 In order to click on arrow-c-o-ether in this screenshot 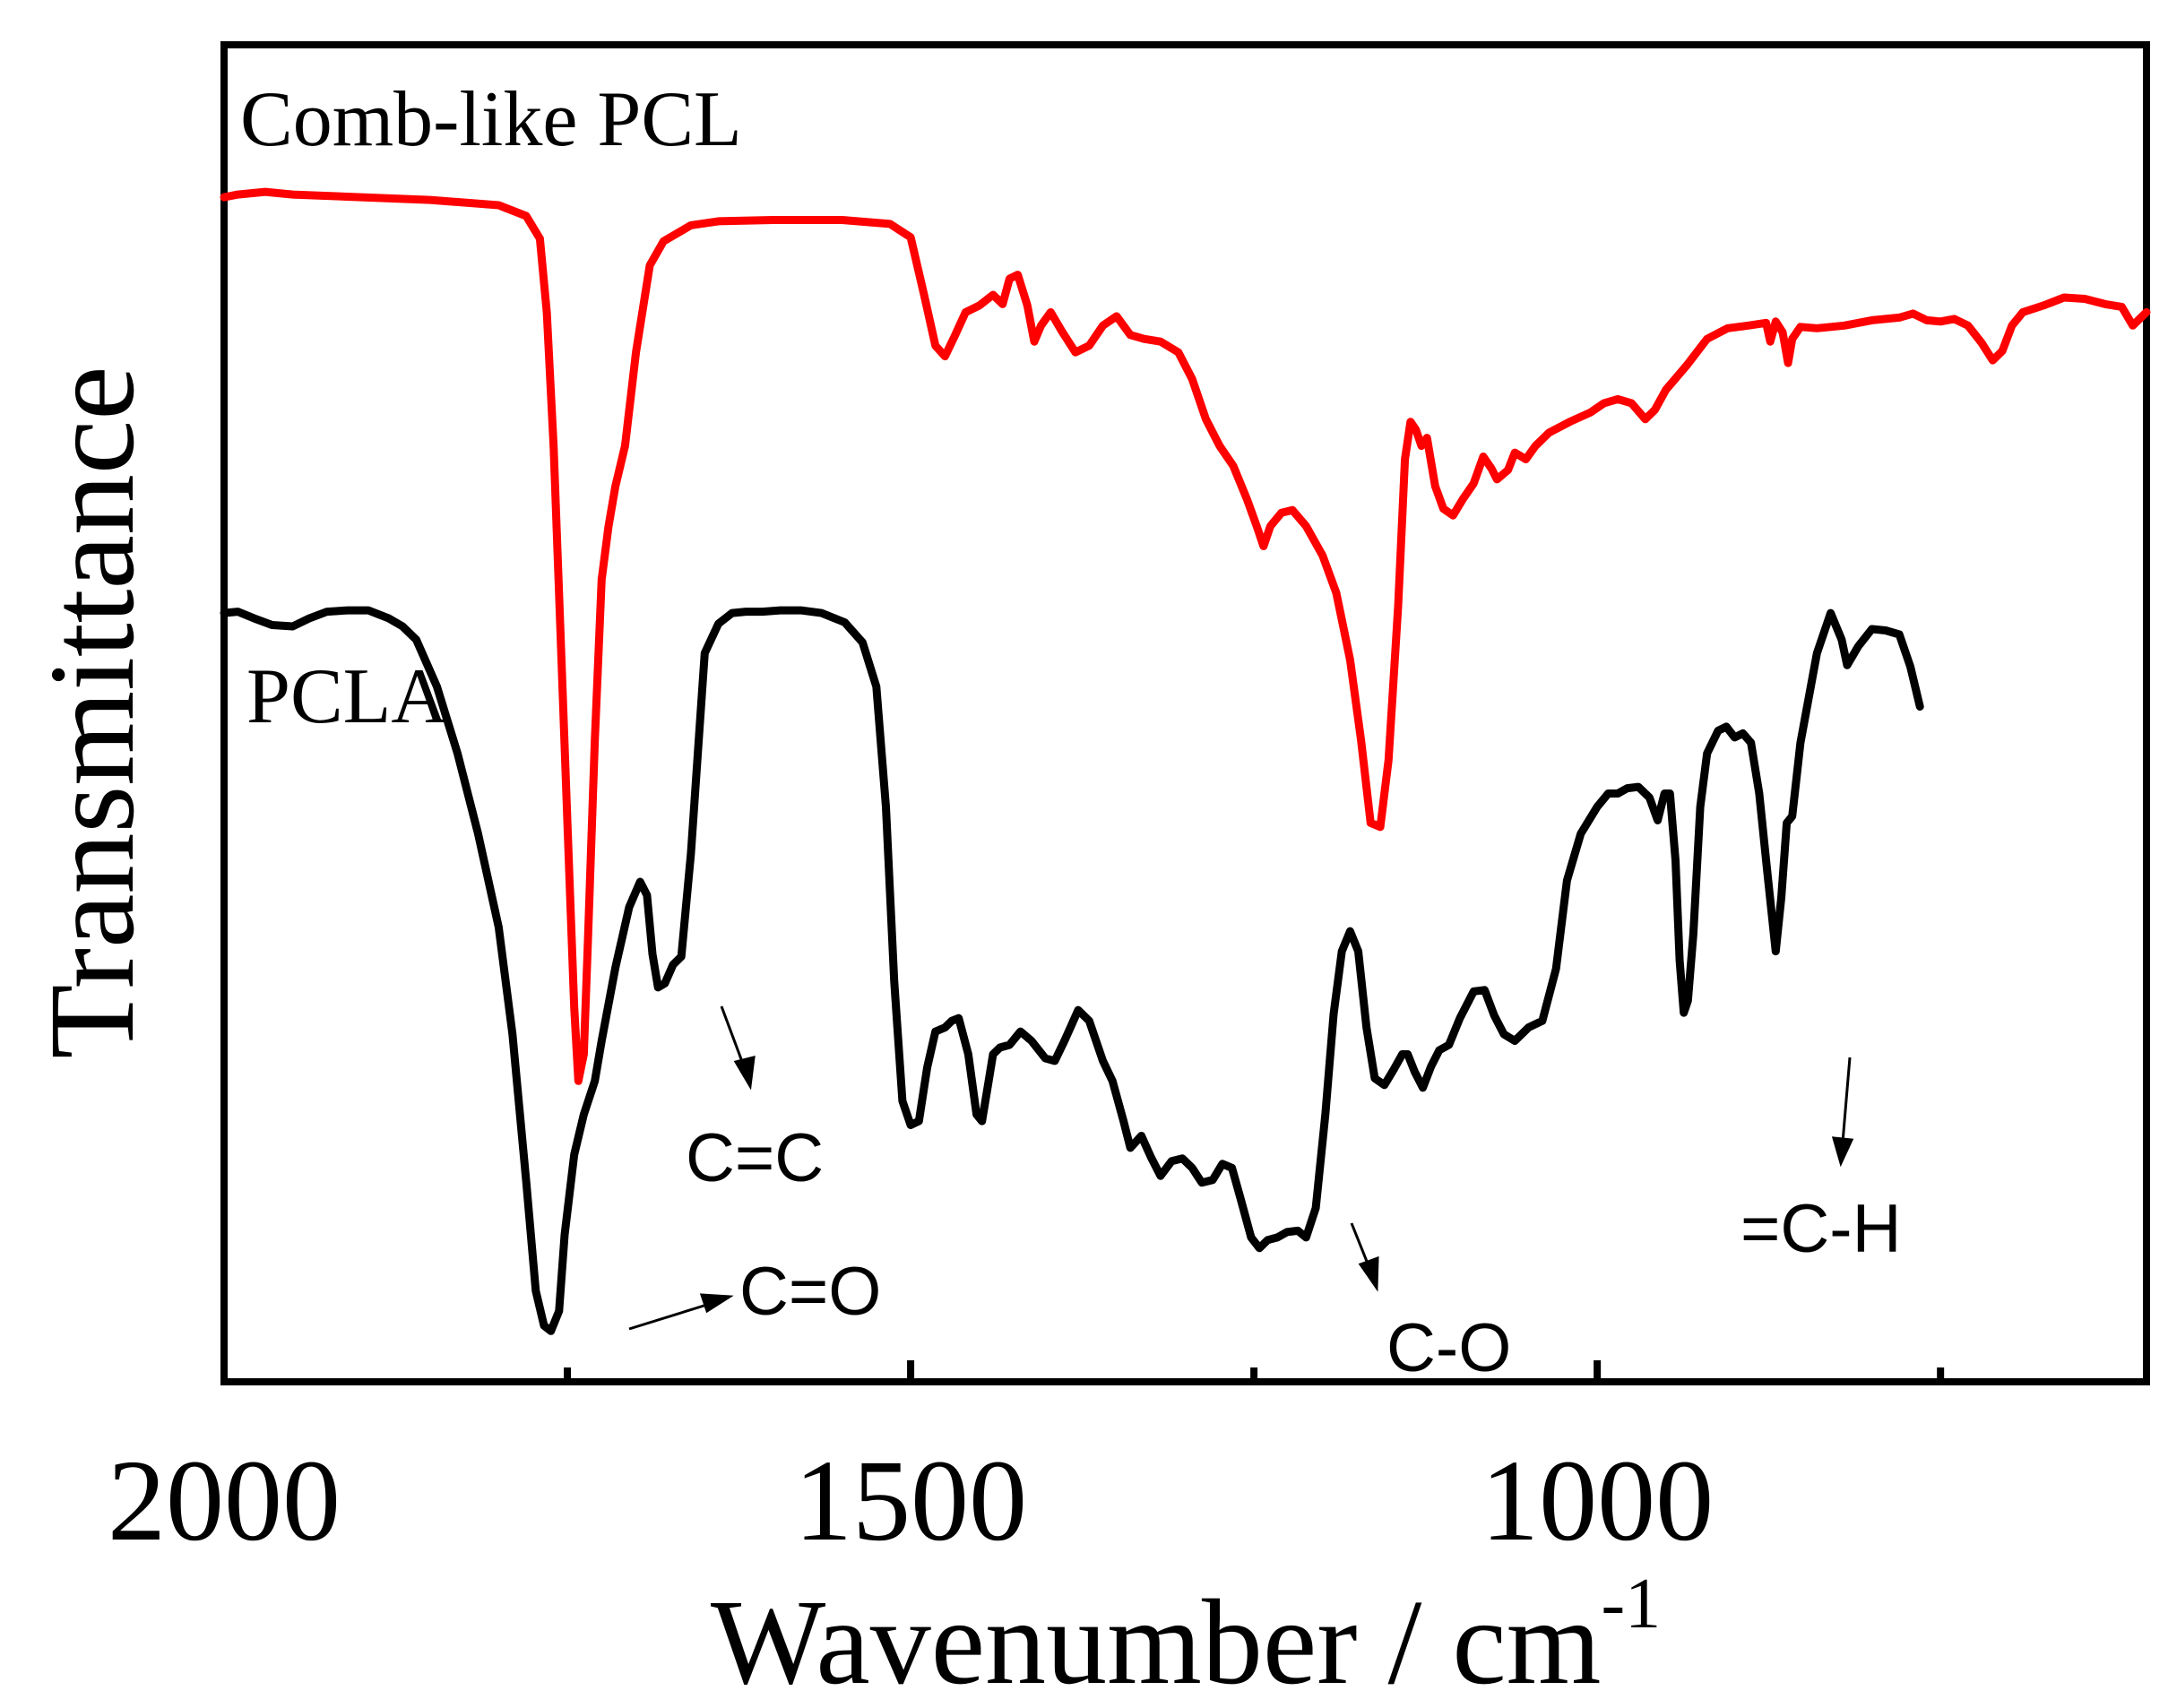, I will do `click(1360, 1245)`.